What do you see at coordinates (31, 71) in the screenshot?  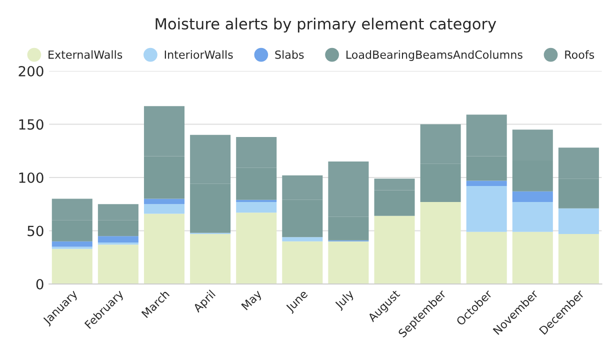 I see `y-tick-label: 200` at bounding box center [31, 71].